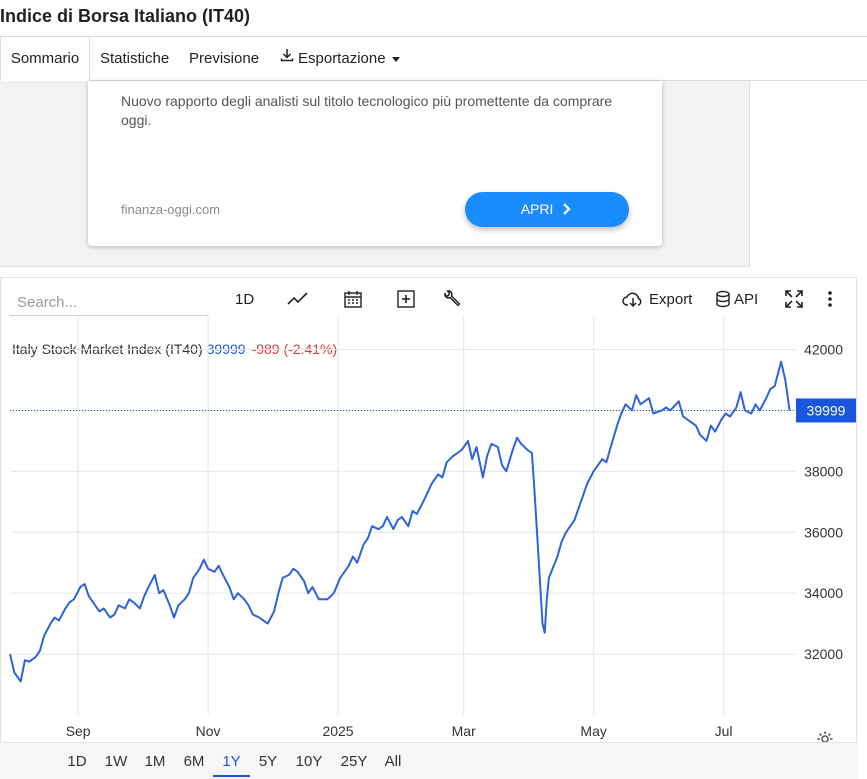 Image resolution: width=867 pixels, height=779 pixels. I want to click on range-button-25y: 25Y, so click(354, 761).